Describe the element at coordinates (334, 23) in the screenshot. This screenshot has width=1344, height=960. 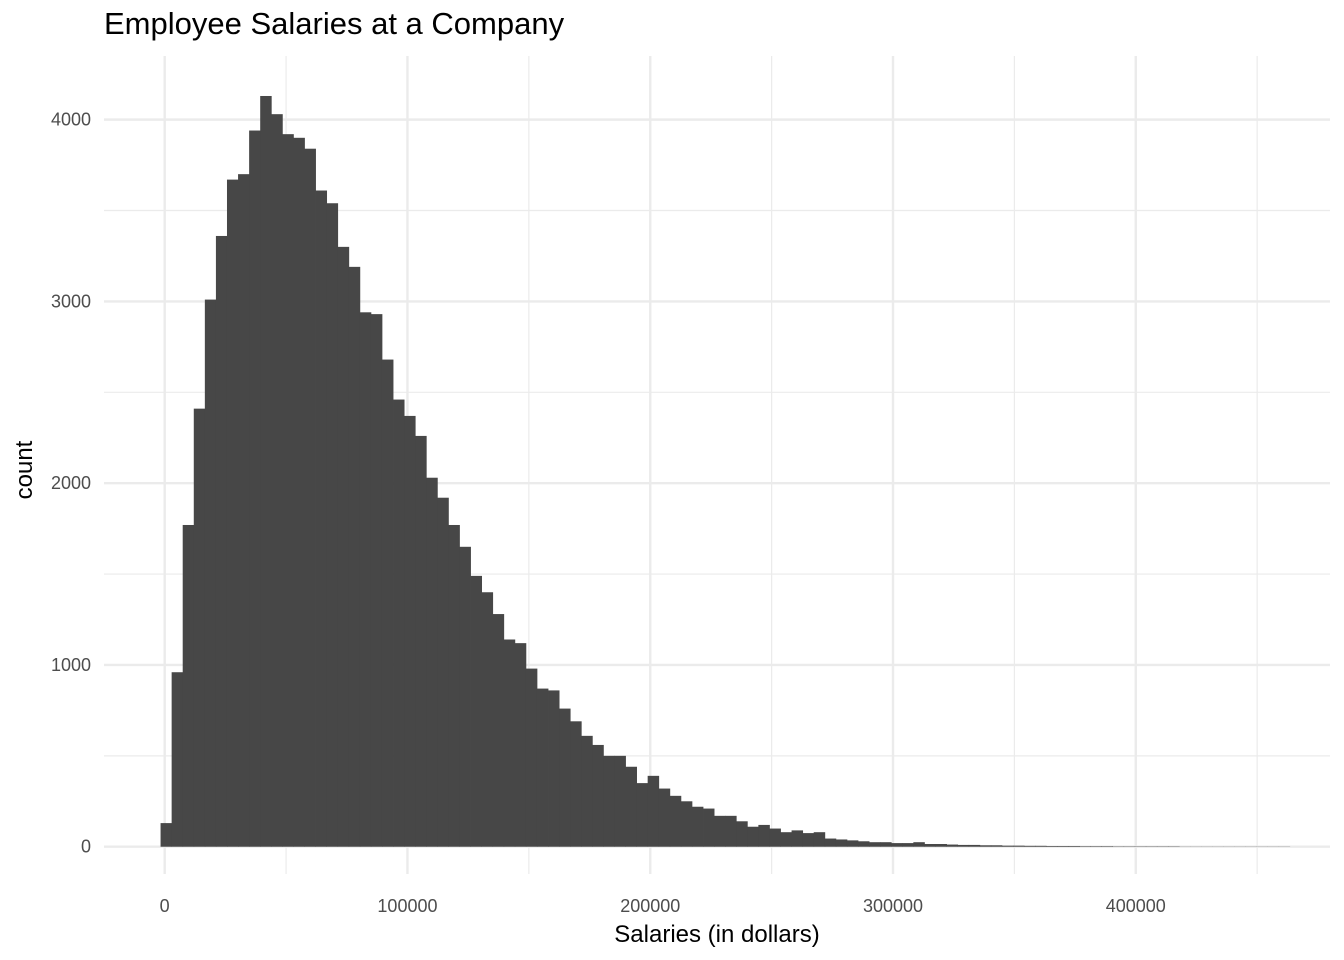
I see `chart-title: Employee Salaries at a Company` at that location.